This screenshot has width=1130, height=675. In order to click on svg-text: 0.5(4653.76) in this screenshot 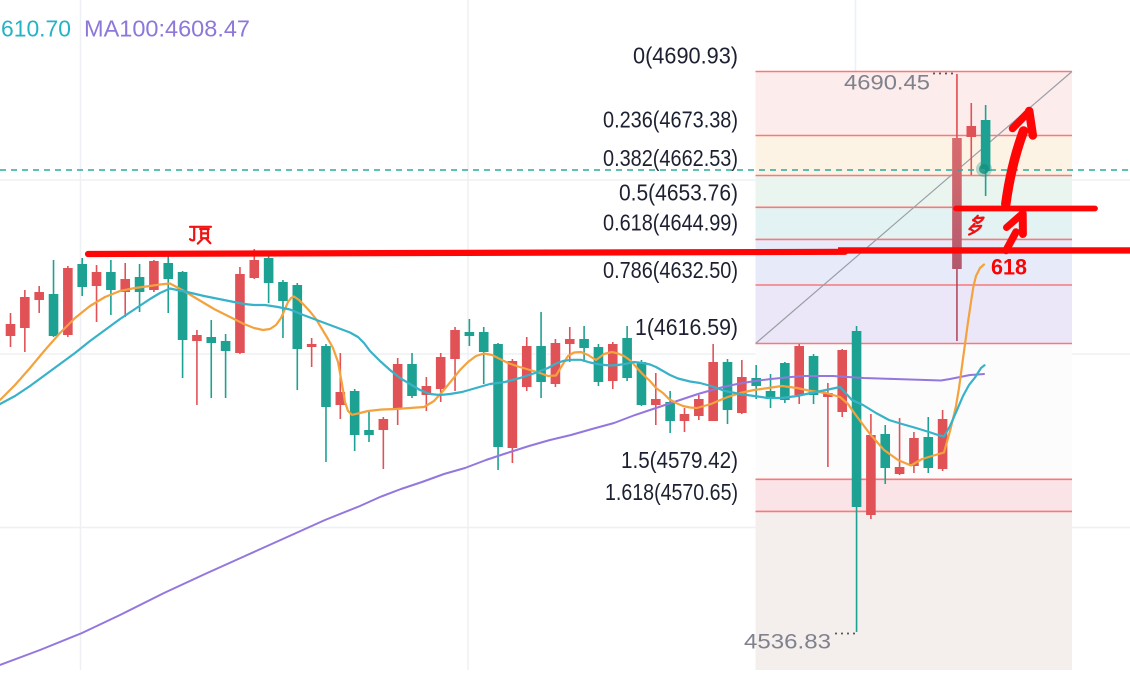, I will do `click(678, 192)`.